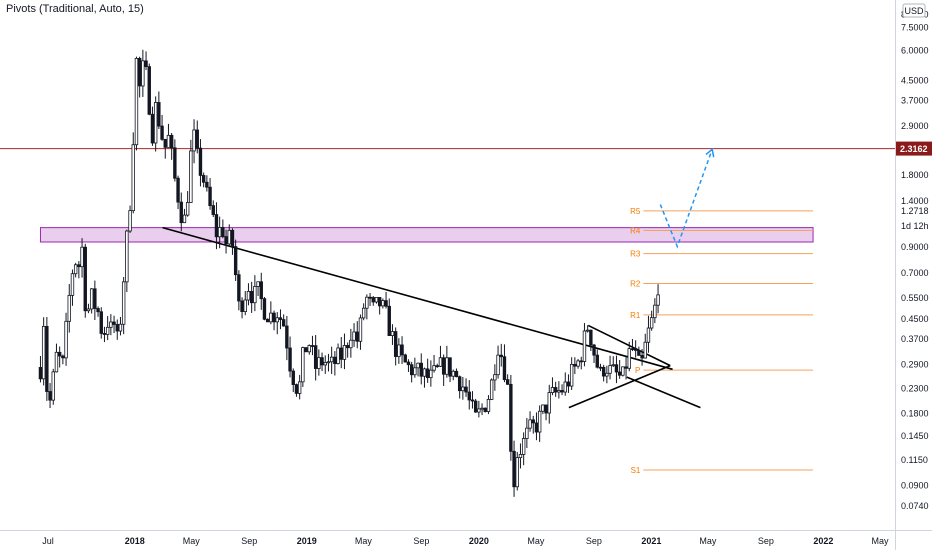  Describe the element at coordinates (915, 101) in the screenshot. I see `price-tick-label: 3.7000` at that location.